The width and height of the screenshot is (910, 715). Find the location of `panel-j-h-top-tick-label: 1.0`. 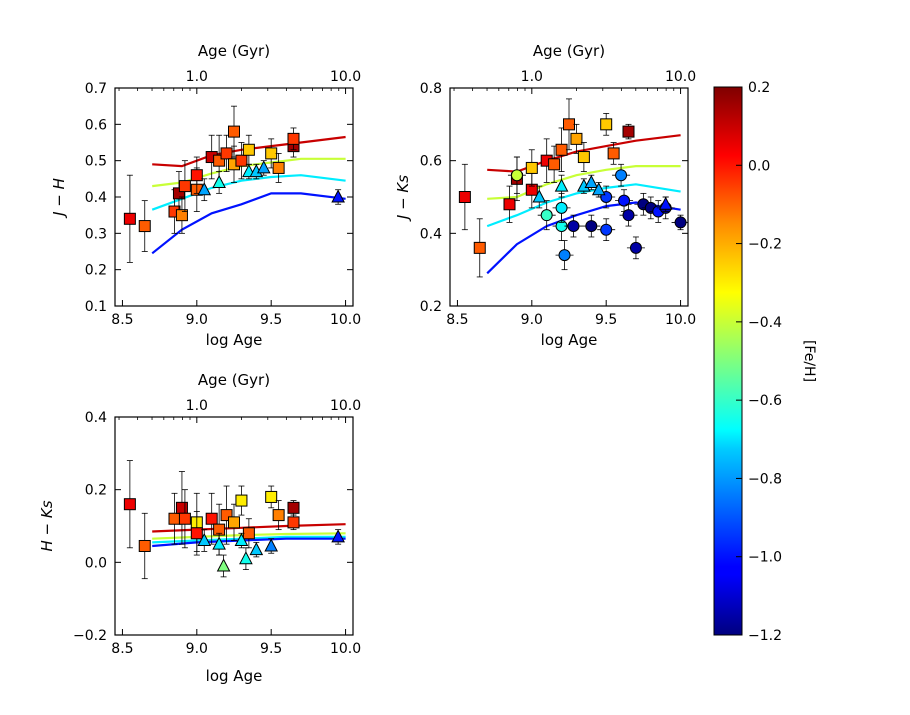

panel-j-h-top-tick-label: 1.0 is located at coordinates (197, 77).